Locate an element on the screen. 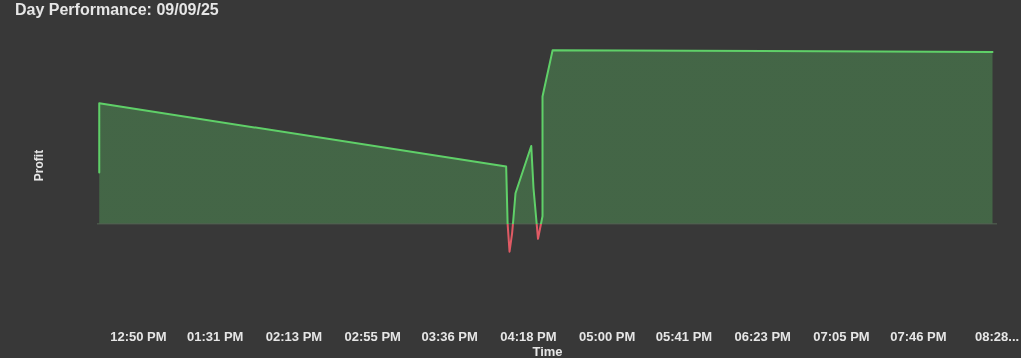 This screenshot has height=358, width=1021. x-tick-label: 02:55 PM is located at coordinates (372, 336).